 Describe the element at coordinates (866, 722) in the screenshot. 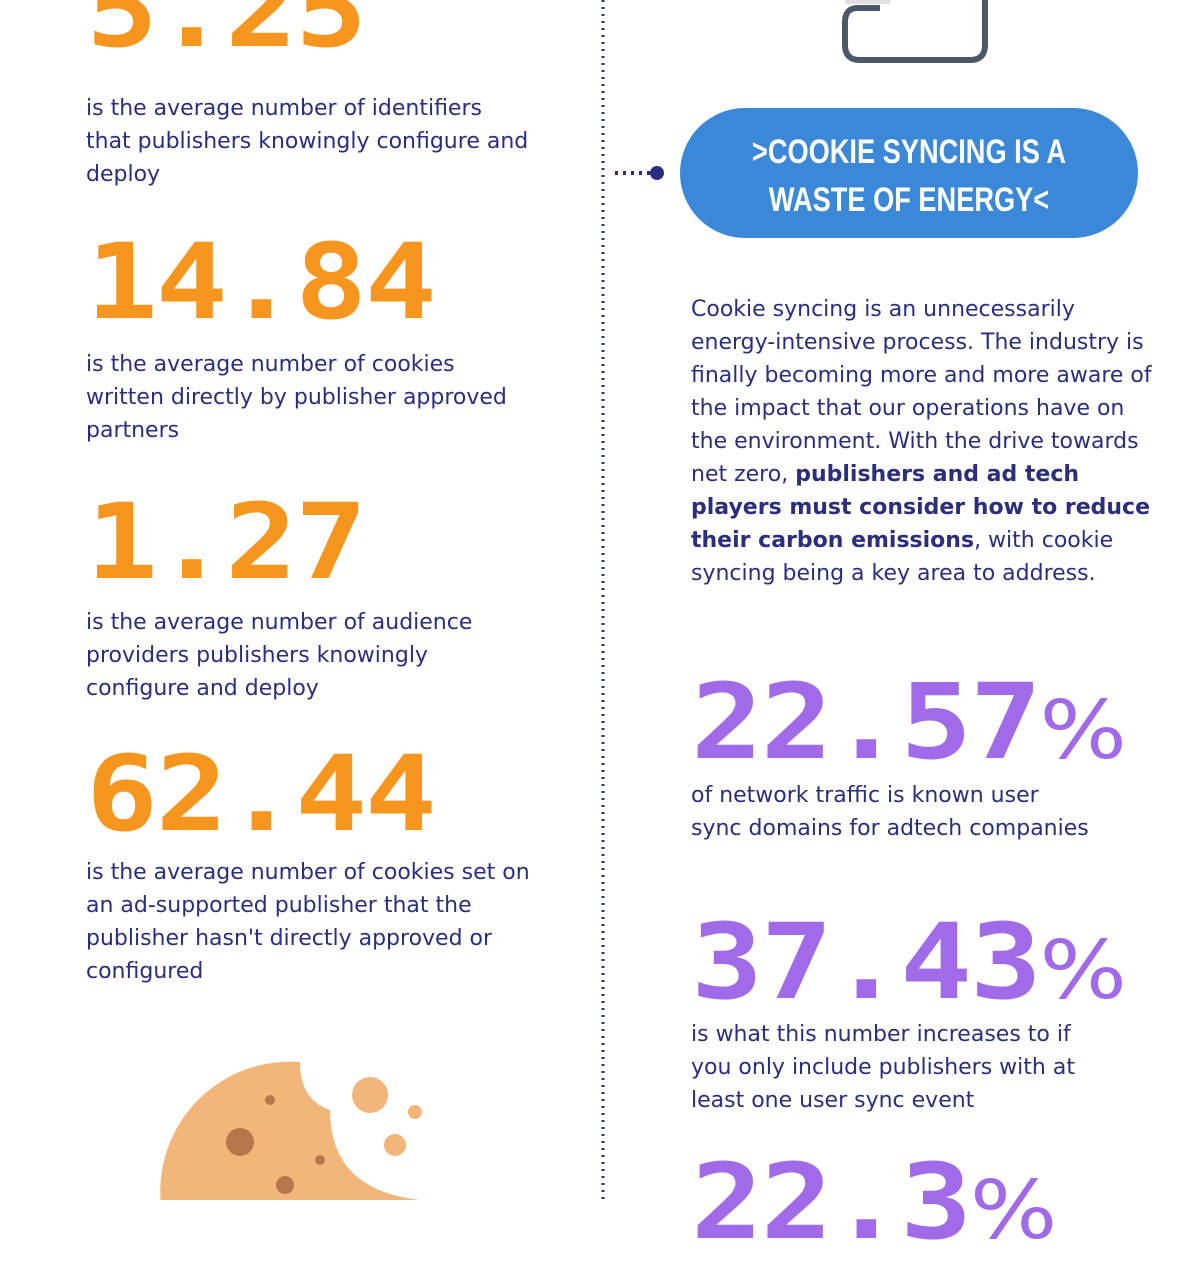

I see `number: 22.57` at that location.